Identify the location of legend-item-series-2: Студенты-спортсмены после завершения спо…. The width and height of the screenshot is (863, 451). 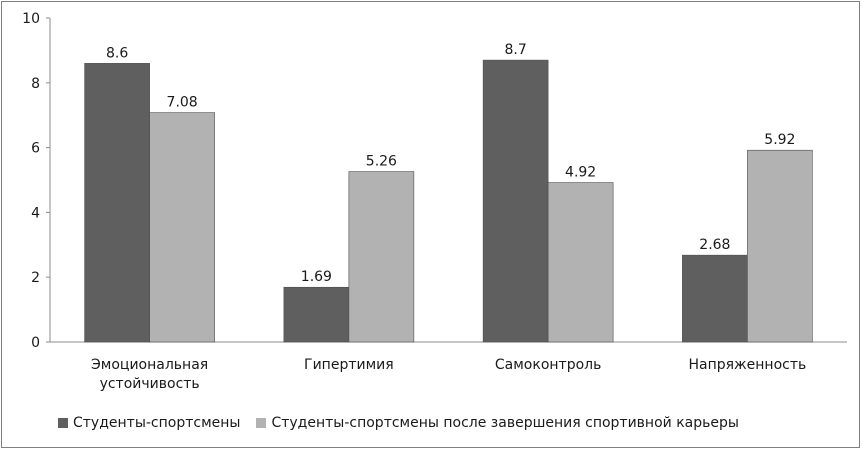
(497, 423).